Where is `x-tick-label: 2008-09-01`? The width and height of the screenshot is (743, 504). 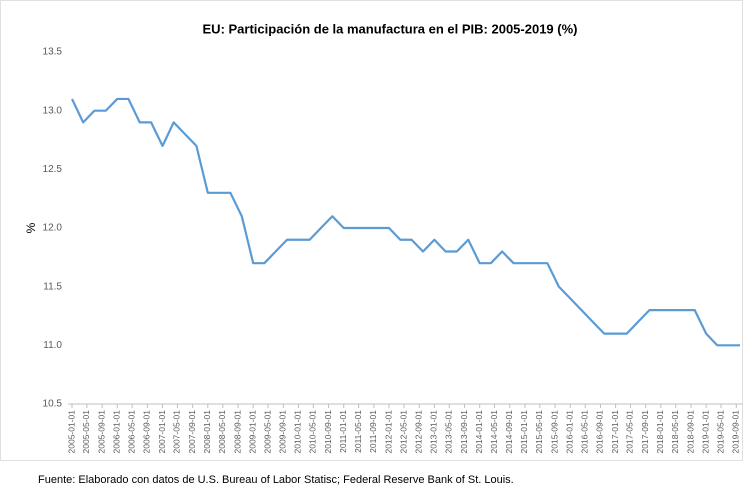
x-tick-label: 2008-09-01 is located at coordinates (237, 432).